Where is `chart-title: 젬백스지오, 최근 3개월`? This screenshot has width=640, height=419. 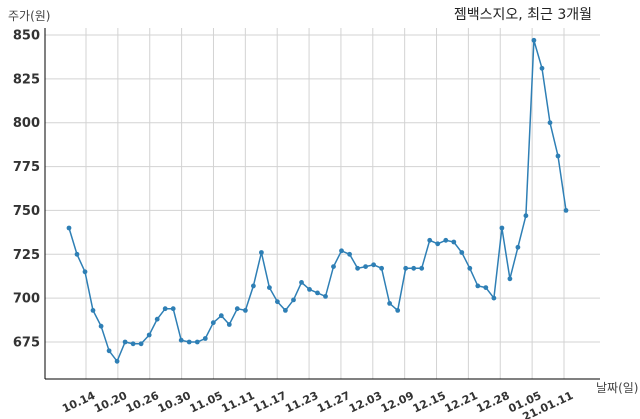
chart-title: 젬백스지오, 최근 3개월 is located at coordinates (523, 15).